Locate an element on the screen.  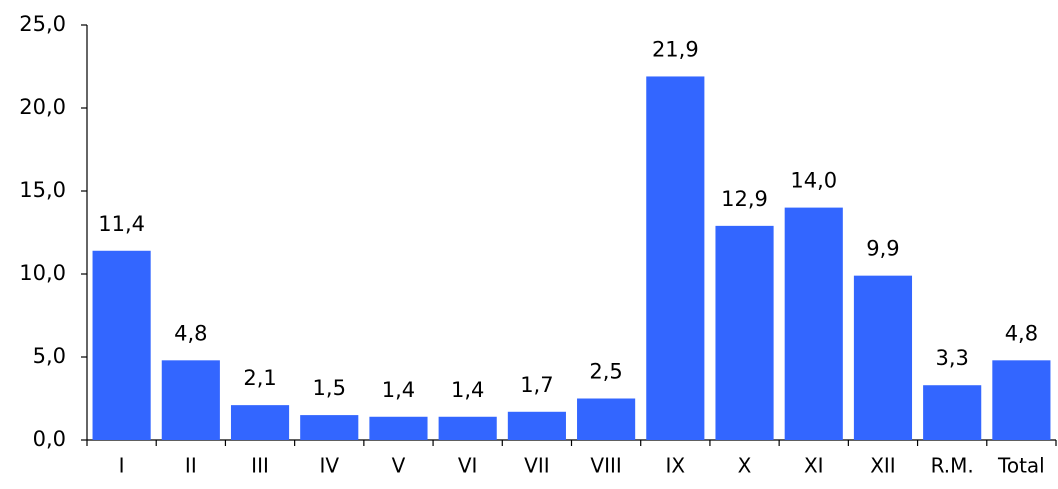
bar-viii is located at coordinates (606, 419).